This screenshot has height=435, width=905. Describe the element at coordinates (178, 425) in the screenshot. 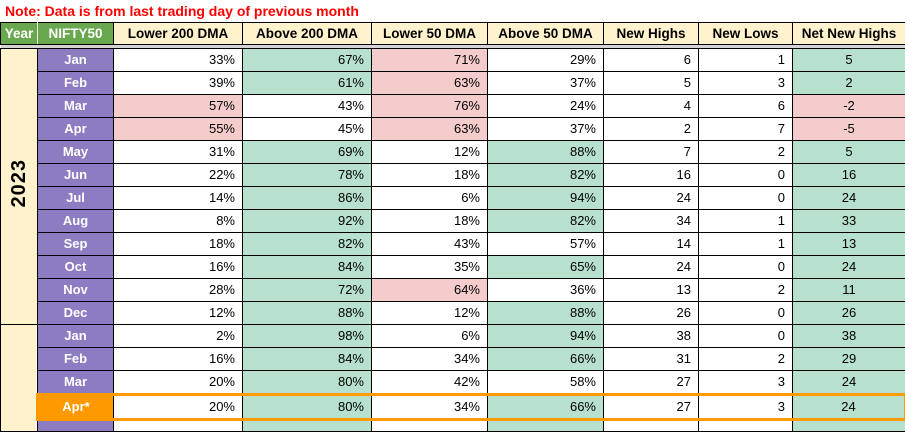

I see `lower-200dma-cell` at that location.